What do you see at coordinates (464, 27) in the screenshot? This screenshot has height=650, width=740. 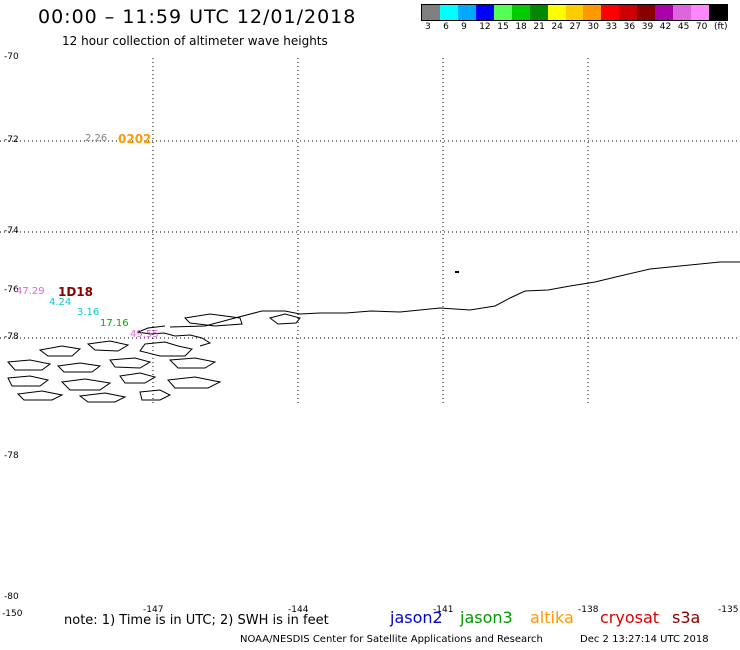 I see `color-scale-label: 9` at bounding box center [464, 27].